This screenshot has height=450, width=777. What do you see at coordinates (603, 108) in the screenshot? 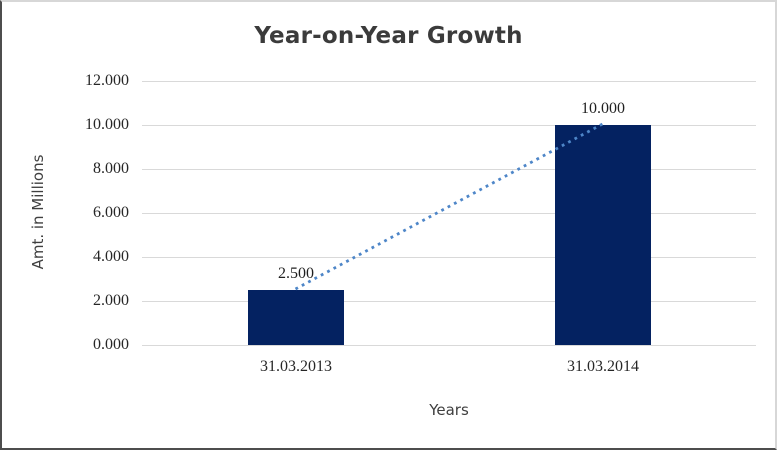
I see `data-label: 10.000` at bounding box center [603, 108].